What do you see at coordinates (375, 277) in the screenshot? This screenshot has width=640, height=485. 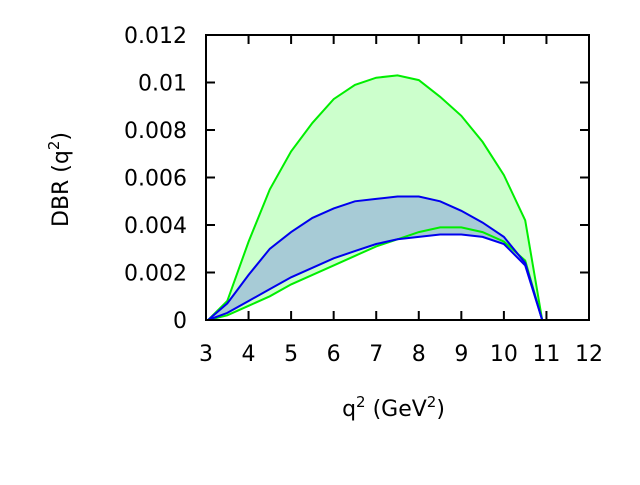 I see `band-1-lower-line` at bounding box center [375, 277].